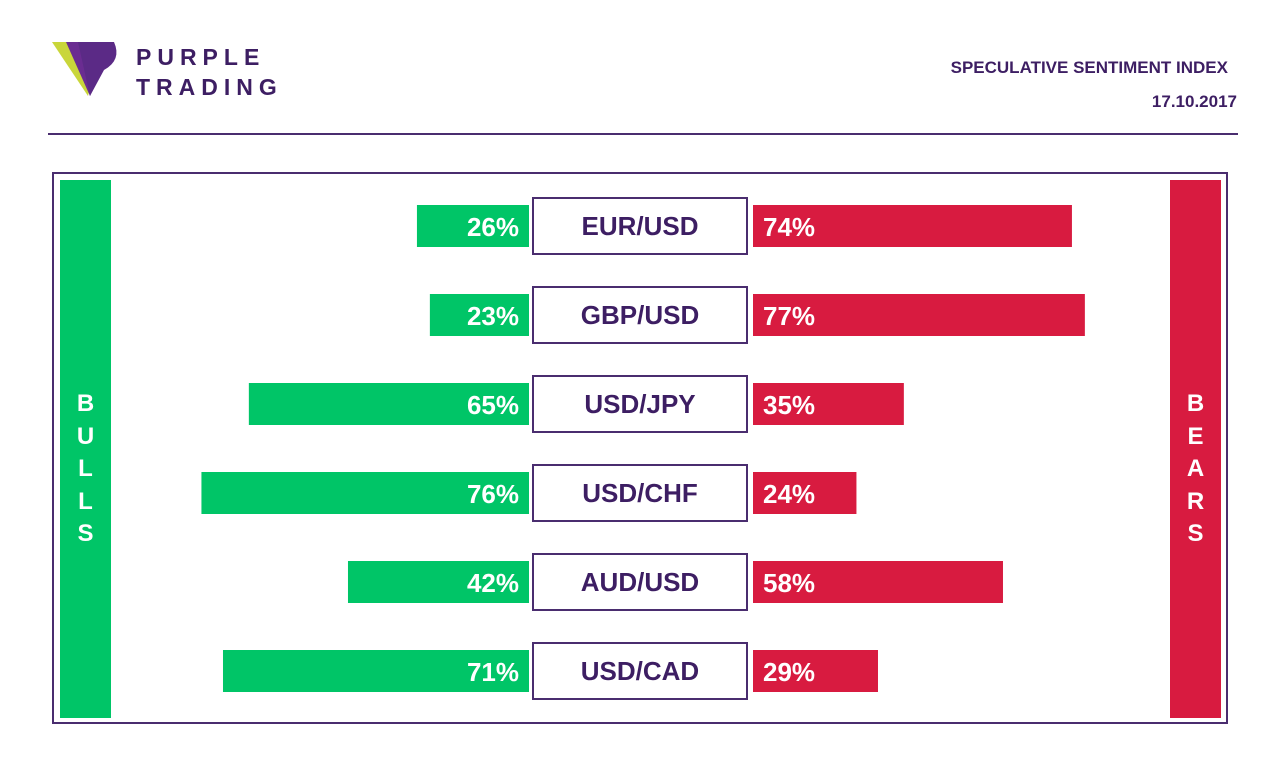 The width and height of the screenshot is (1280, 780). What do you see at coordinates (493, 672) in the screenshot?
I see `bull-pct-label-5: 71%` at bounding box center [493, 672].